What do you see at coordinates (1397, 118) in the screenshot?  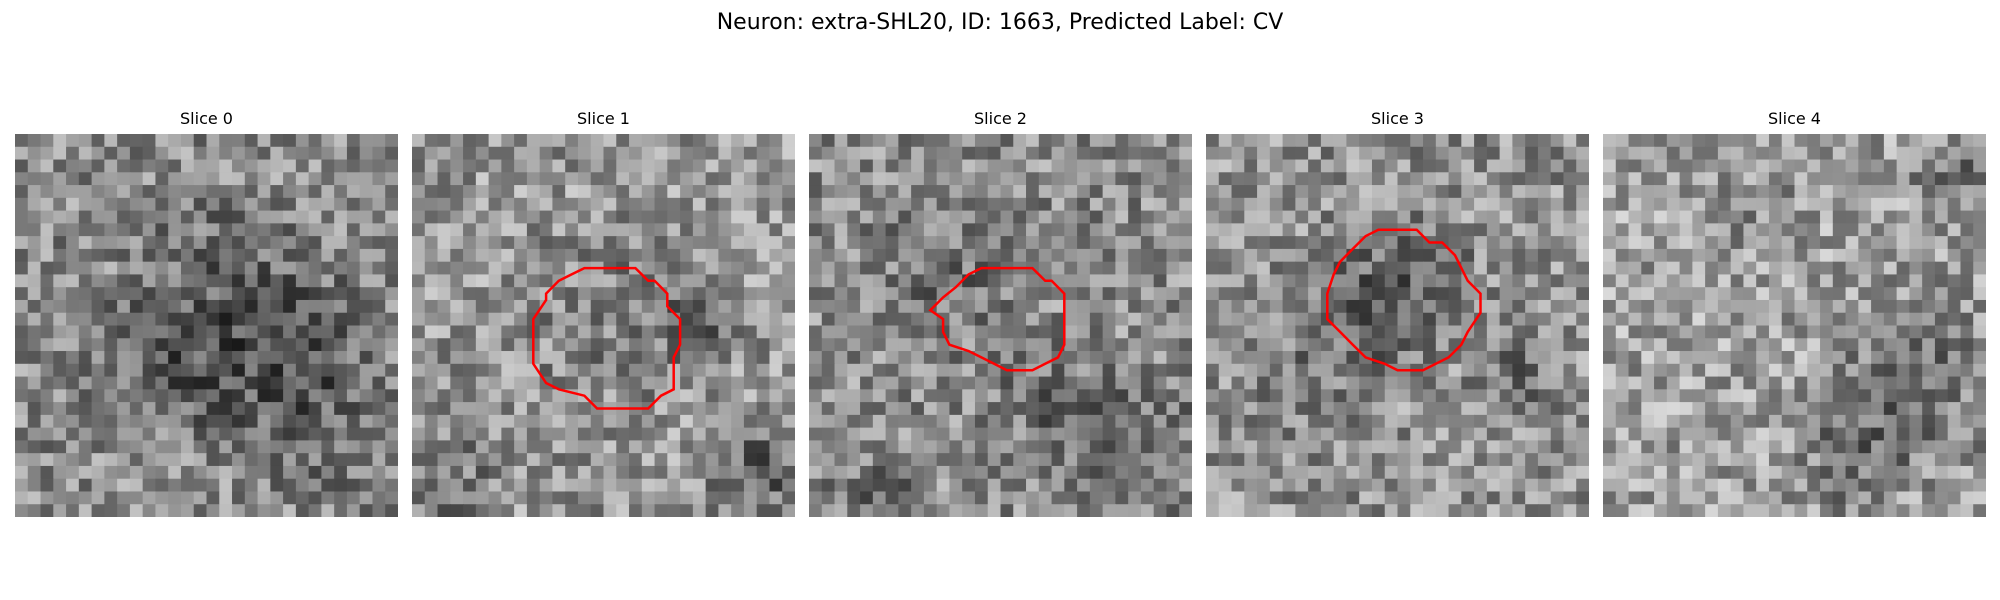 I see `slice-title: Slice 3` at bounding box center [1397, 118].